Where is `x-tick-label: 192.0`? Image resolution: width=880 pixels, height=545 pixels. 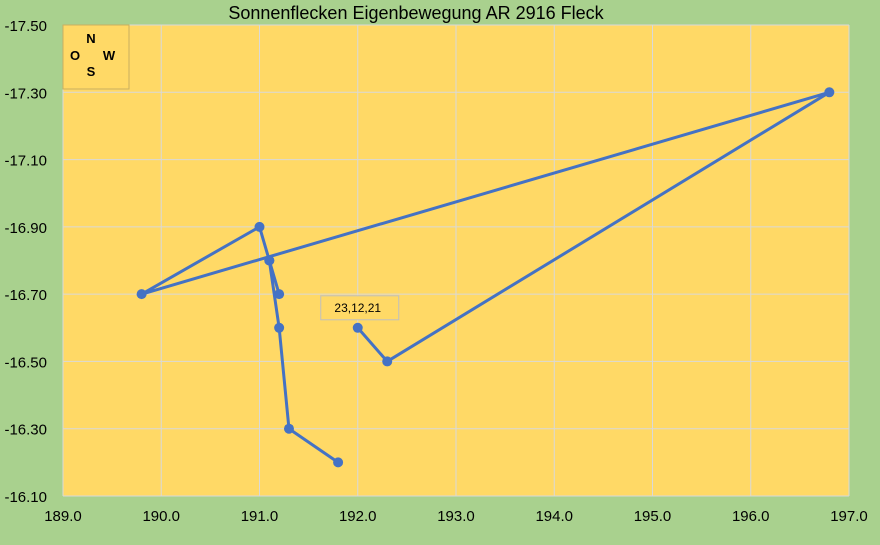
x-tick-label: 192.0 is located at coordinates (358, 516).